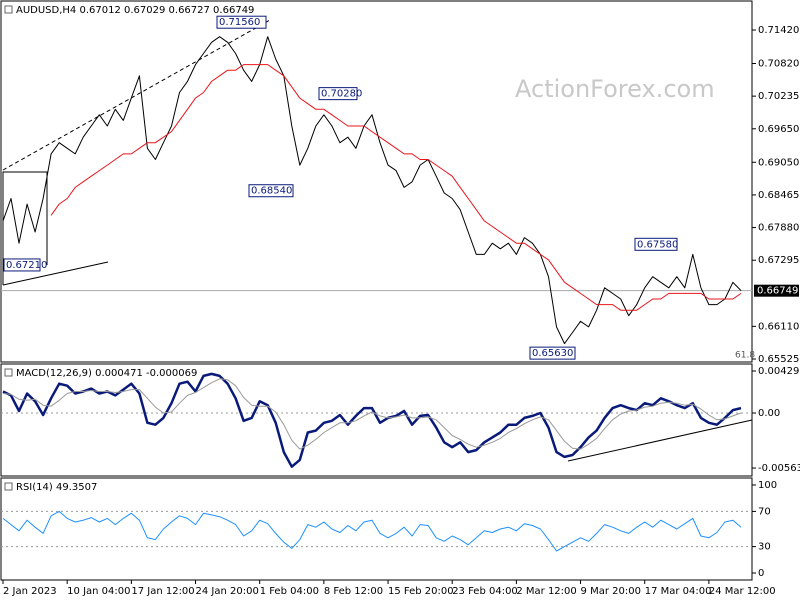 The height and width of the screenshot is (600, 800). Describe the element at coordinates (779, 371) in the screenshot. I see `y-tick-label: 0.004299` at that location.